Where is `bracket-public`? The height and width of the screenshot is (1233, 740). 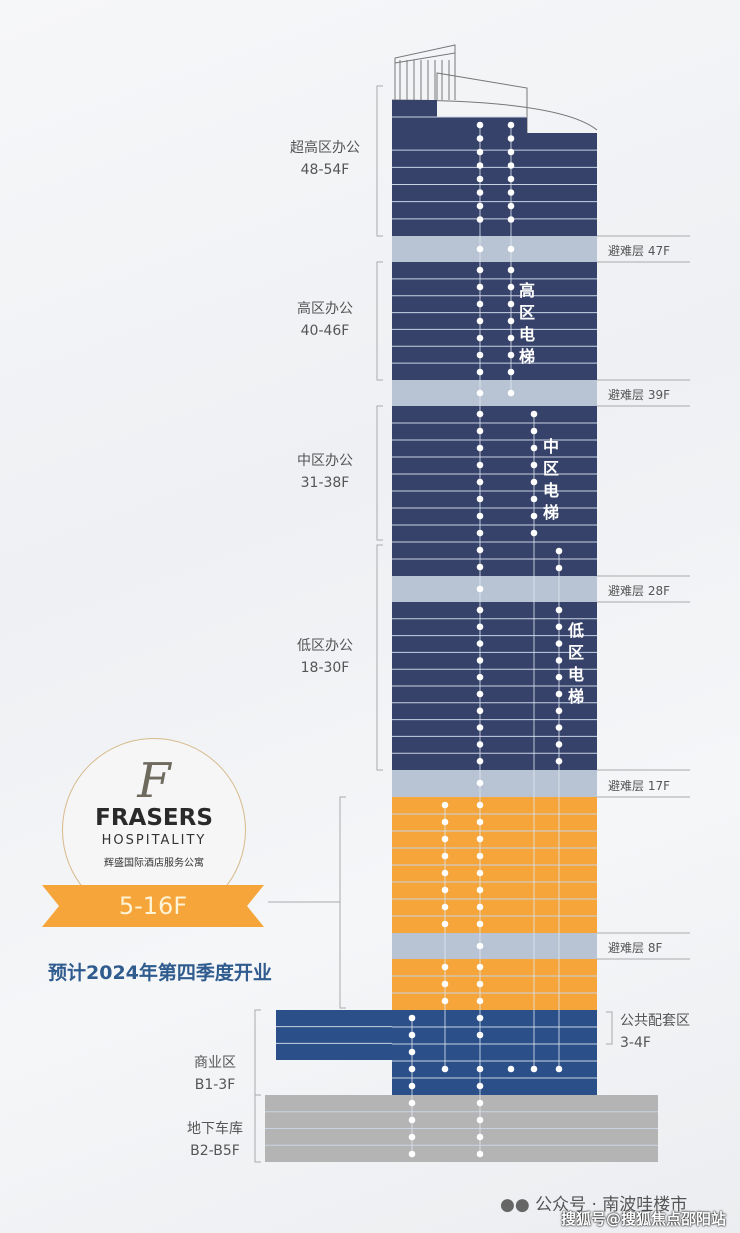 bracket-public is located at coordinates (609, 1028).